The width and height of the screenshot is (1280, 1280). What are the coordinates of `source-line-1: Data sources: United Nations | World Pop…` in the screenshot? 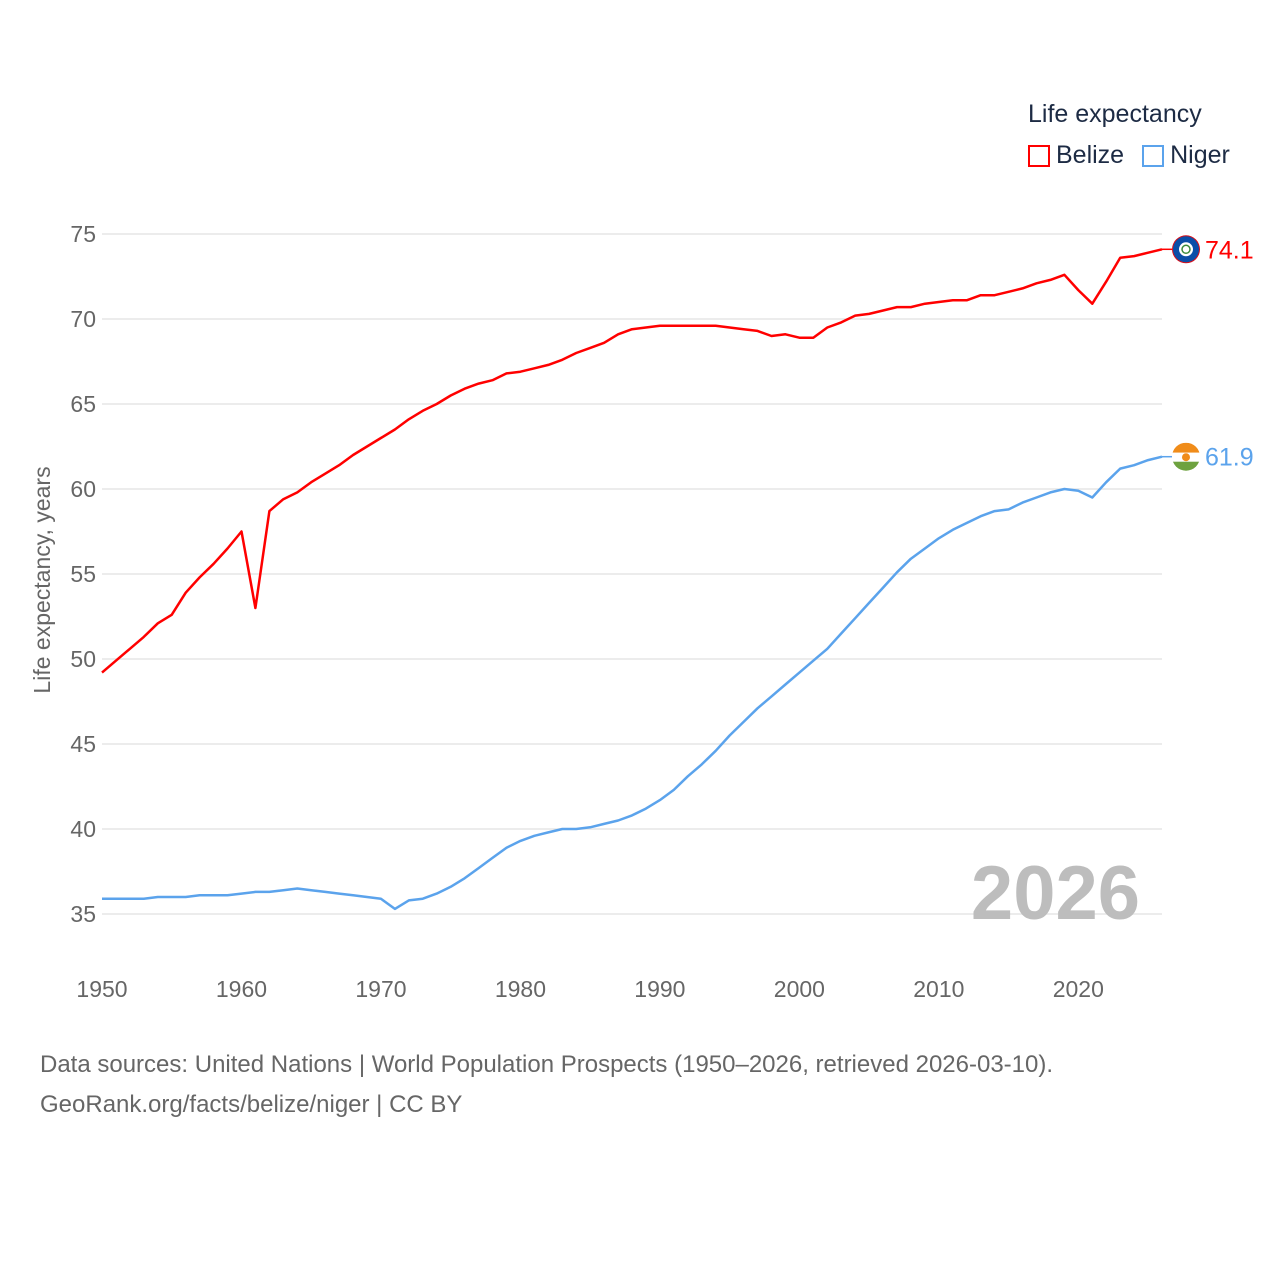 It's located at (547, 1064).